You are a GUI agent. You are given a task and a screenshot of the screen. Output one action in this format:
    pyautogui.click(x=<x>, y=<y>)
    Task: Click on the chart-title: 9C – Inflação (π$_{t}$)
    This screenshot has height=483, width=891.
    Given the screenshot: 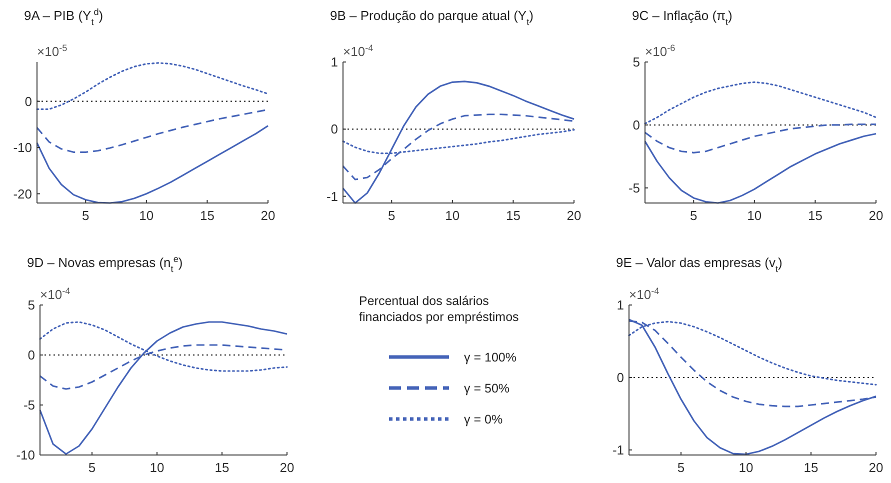 What is the action you would take?
    pyautogui.click(x=682, y=17)
    